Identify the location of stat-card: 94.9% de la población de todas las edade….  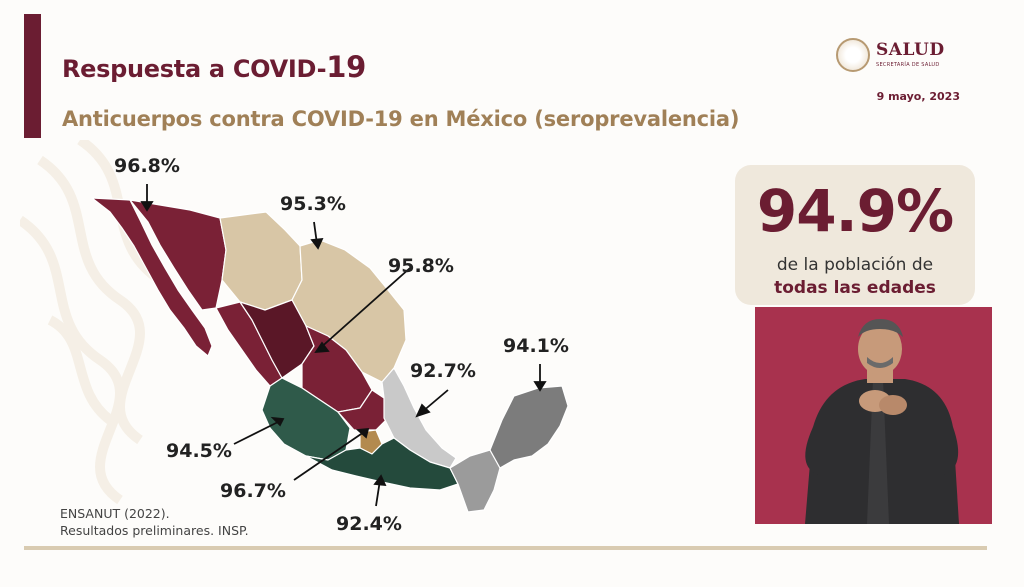
(855, 235).